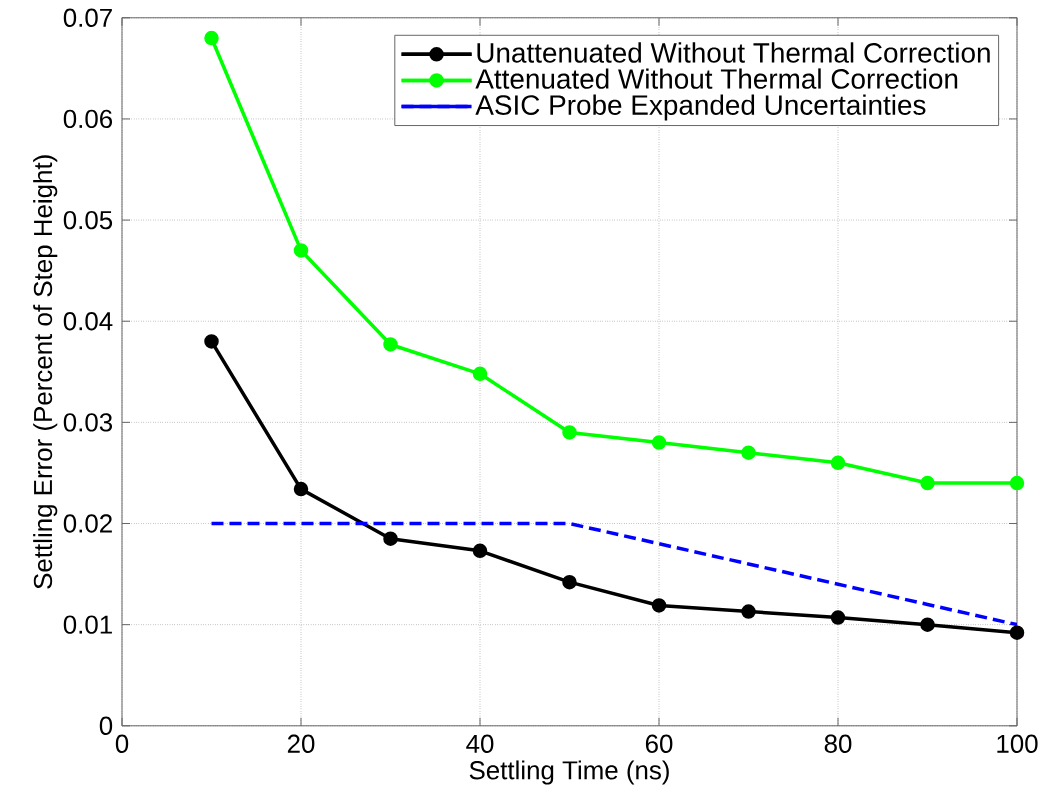 The height and width of the screenshot is (812, 1049). Describe the element at coordinates (716, 78) in the screenshot. I see `legend-label: Attenuated Without Thermal Correction` at that location.